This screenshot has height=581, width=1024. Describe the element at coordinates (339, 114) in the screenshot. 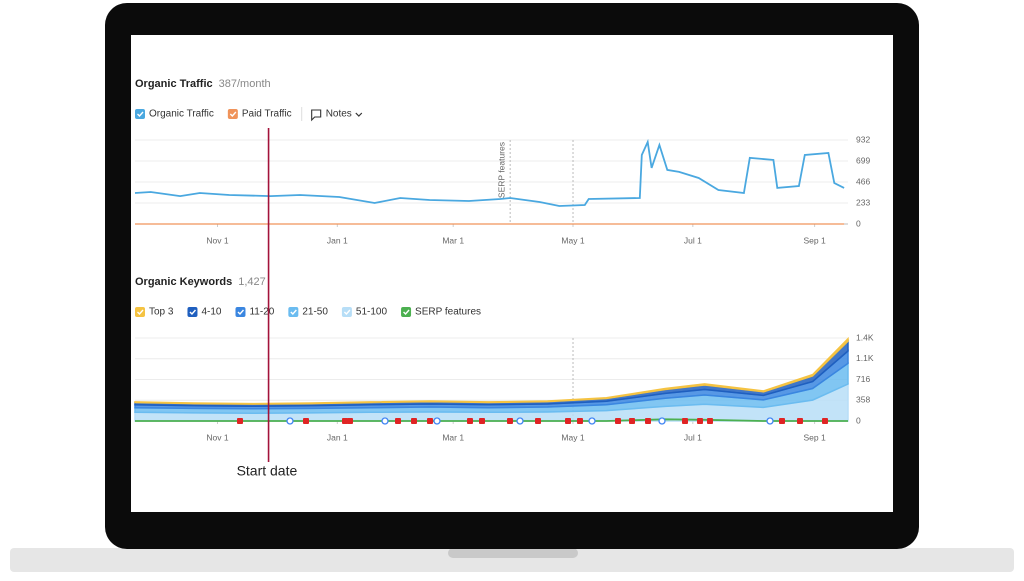

I see `notes-button: Notes` at that location.